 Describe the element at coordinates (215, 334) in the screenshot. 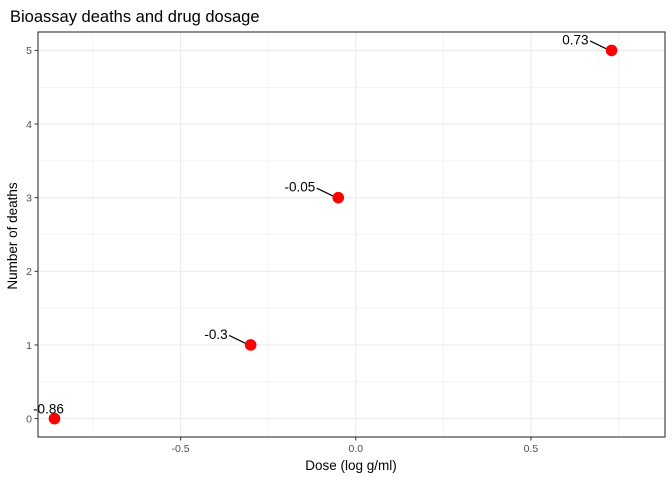

I see `data-label: -0.3` at that location.